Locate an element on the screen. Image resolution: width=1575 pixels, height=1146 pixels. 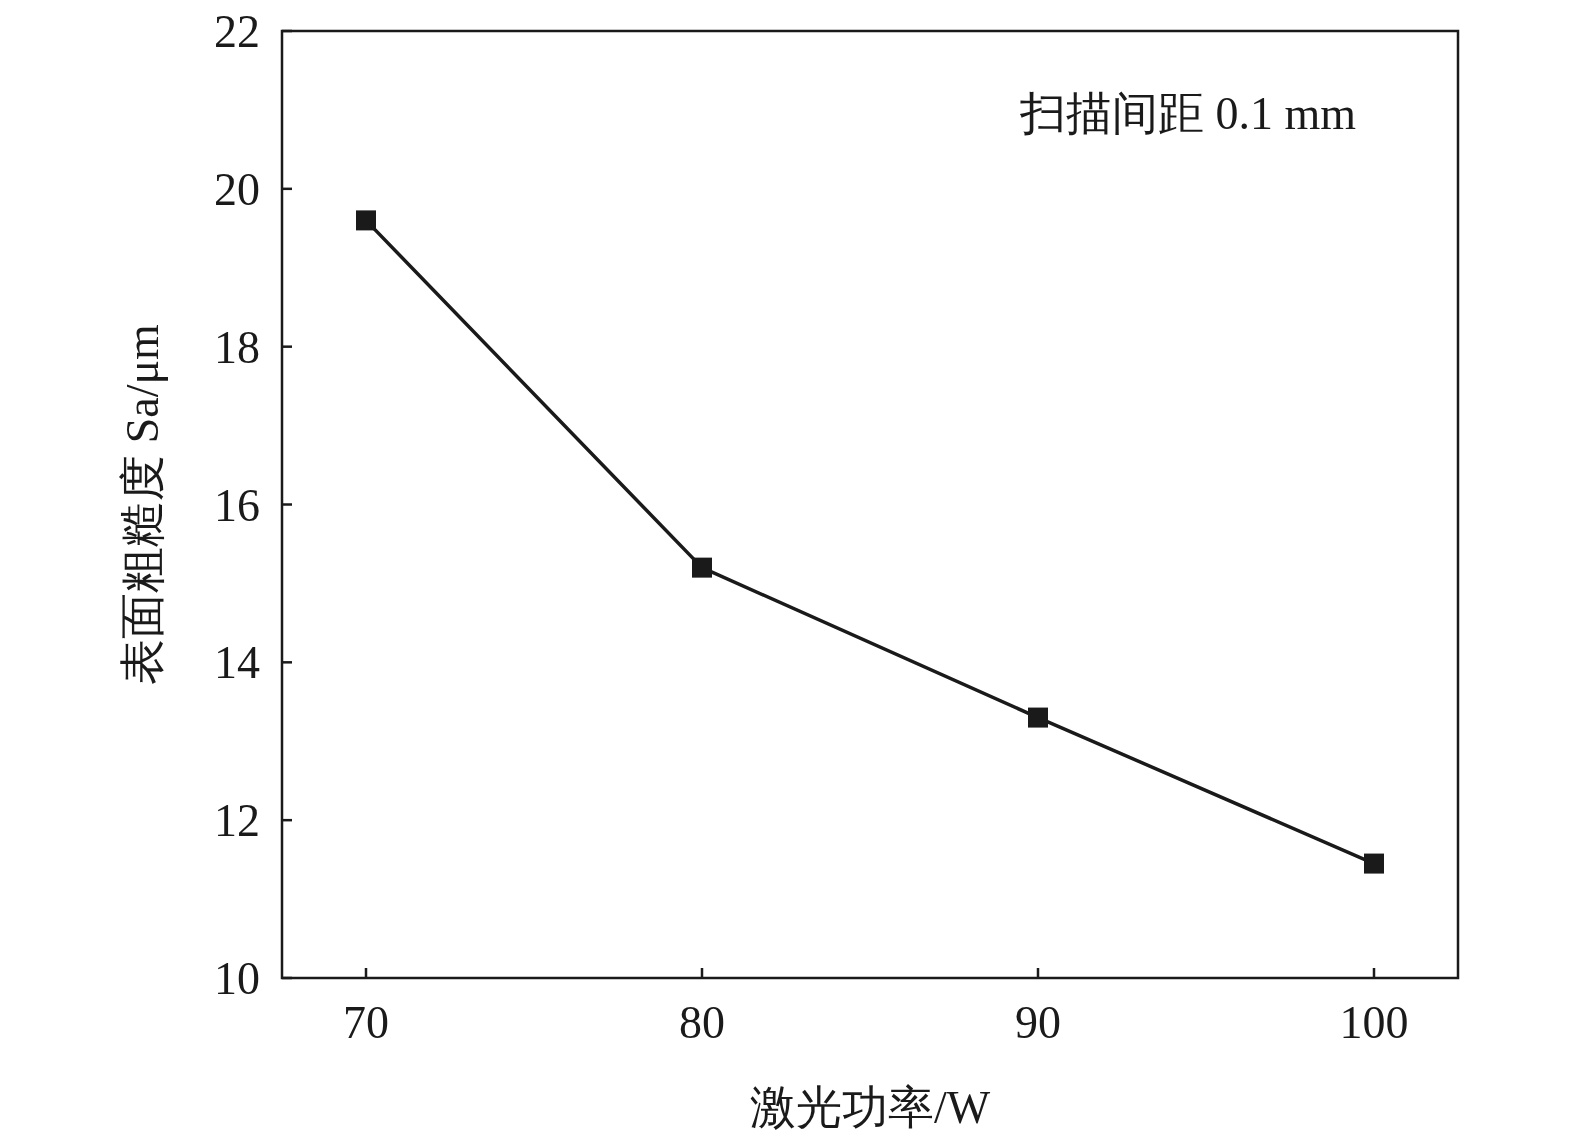
y-tick-label: 22 is located at coordinates (237, 31).